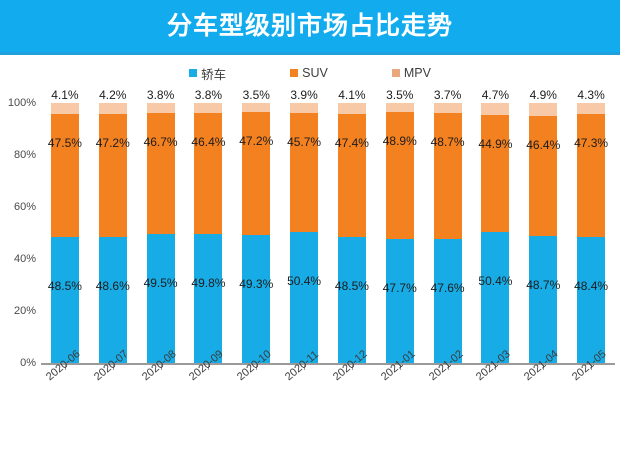 The width and height of the screenshot is (620, 465). What do you see at coordinates (256, 141) in the screenshot?
I see `bar-label-suv: 47.2%` at bounding box center [256, 141].